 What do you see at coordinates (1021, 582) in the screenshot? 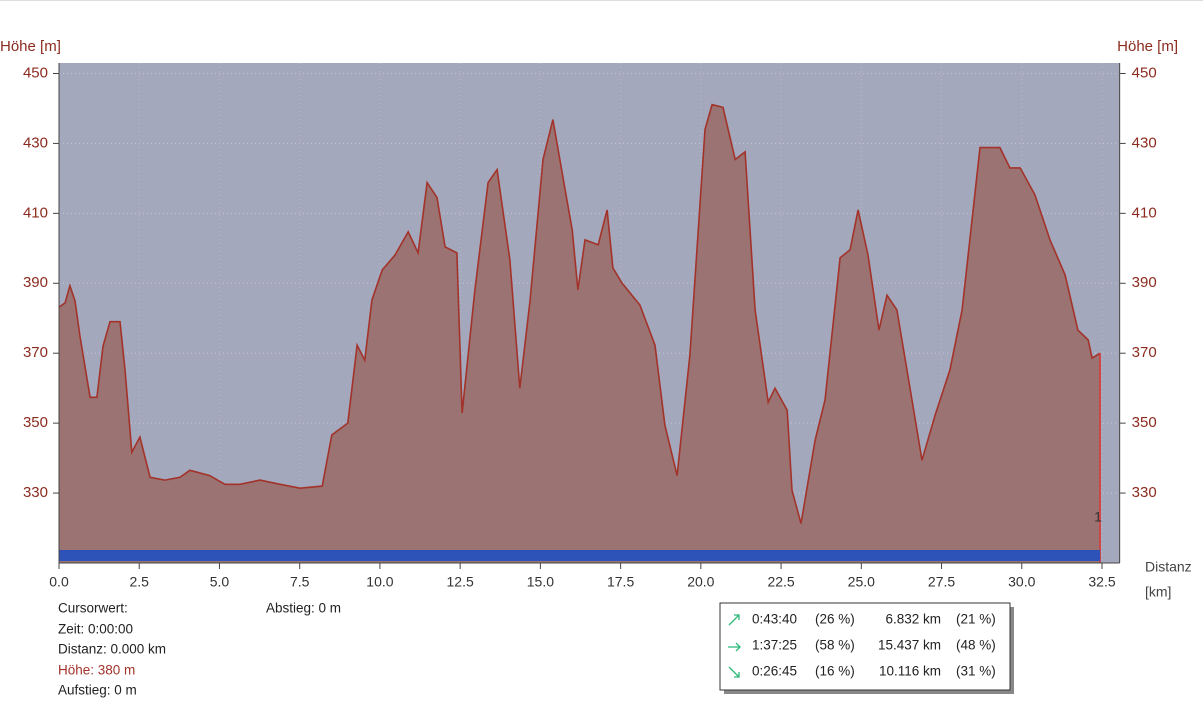
I see `x-tick-label: 30.0` at bounding box center [1021, 582].